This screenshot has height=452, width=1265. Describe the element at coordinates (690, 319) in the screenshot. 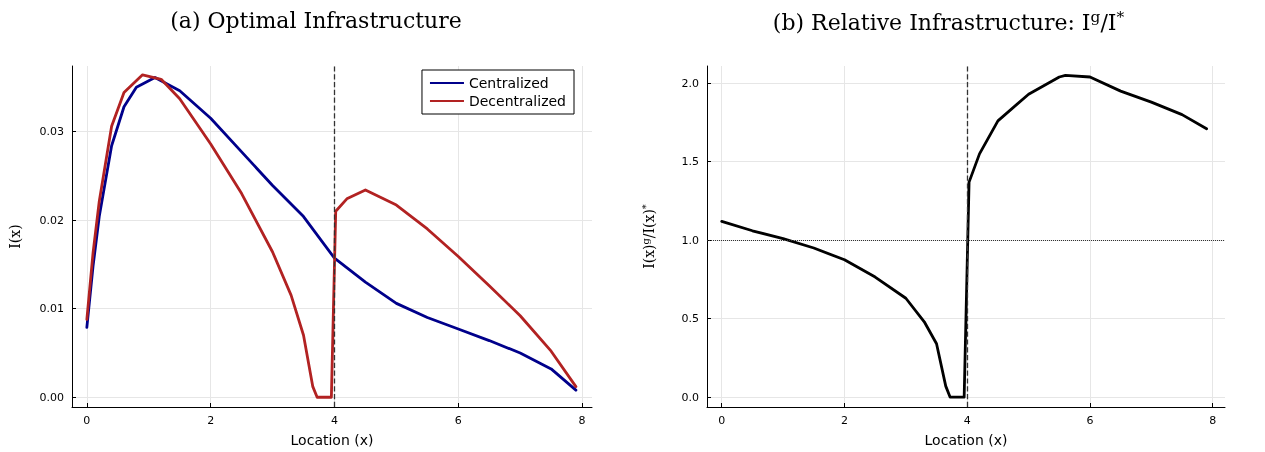

I see `y-tick-label: 0.5` at that location.